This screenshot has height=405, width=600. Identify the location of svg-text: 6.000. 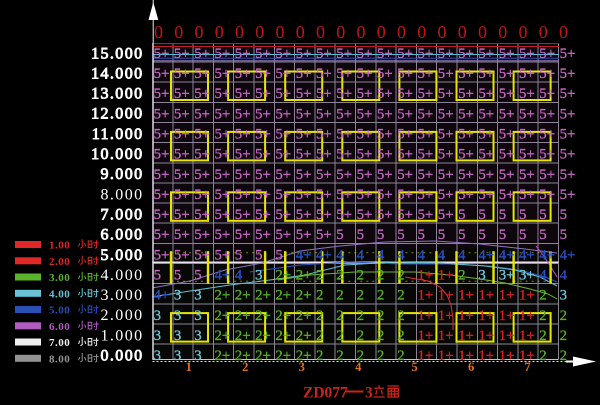
(122, 235).